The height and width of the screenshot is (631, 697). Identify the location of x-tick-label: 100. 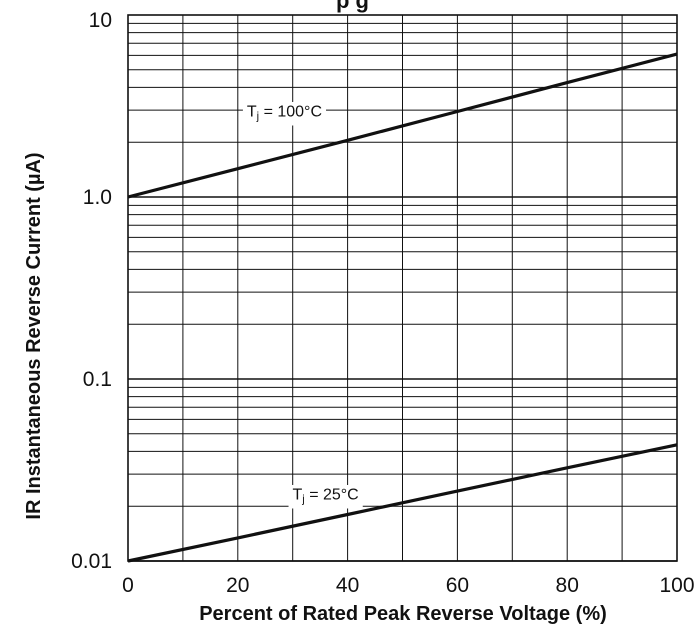
(676, 585).